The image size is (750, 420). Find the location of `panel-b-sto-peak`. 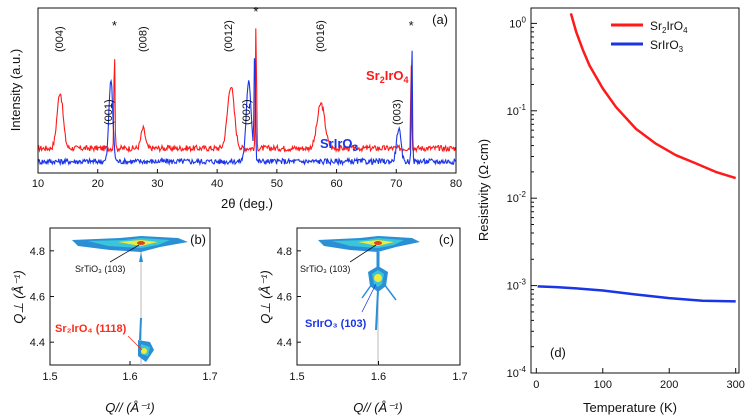

panel-b-sto-peak is located at coordinates (130, 249).